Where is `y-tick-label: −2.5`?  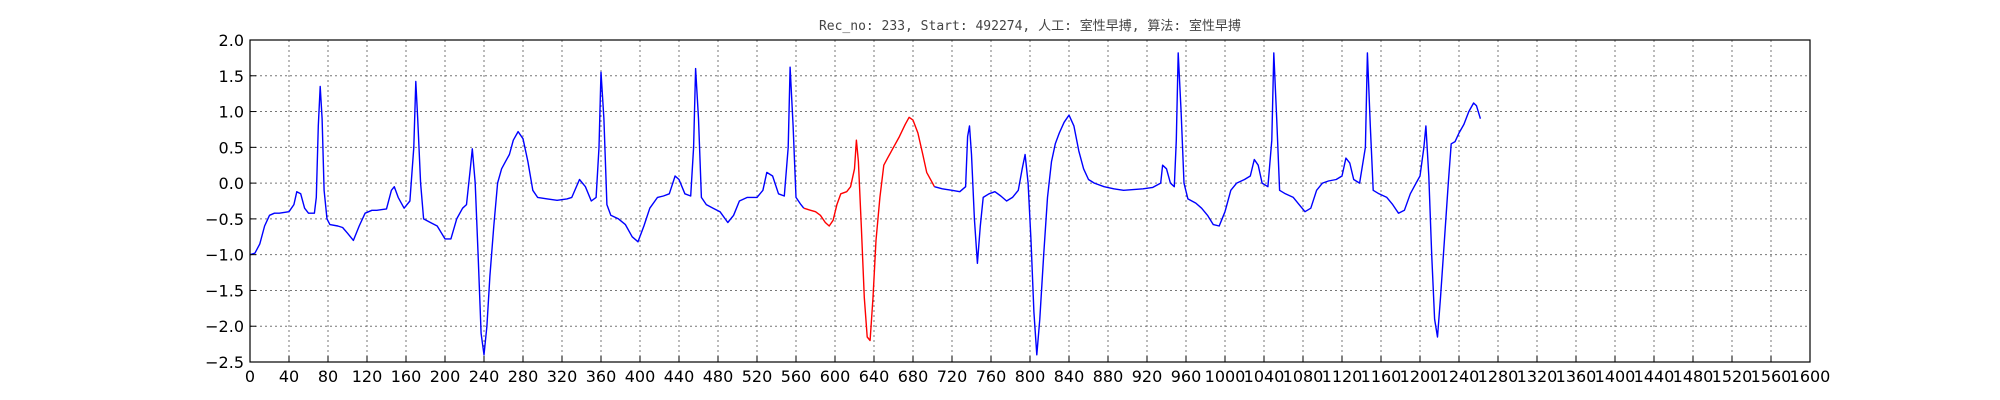
y-tick-label: −2.5 is located at coordinates (224, 362).